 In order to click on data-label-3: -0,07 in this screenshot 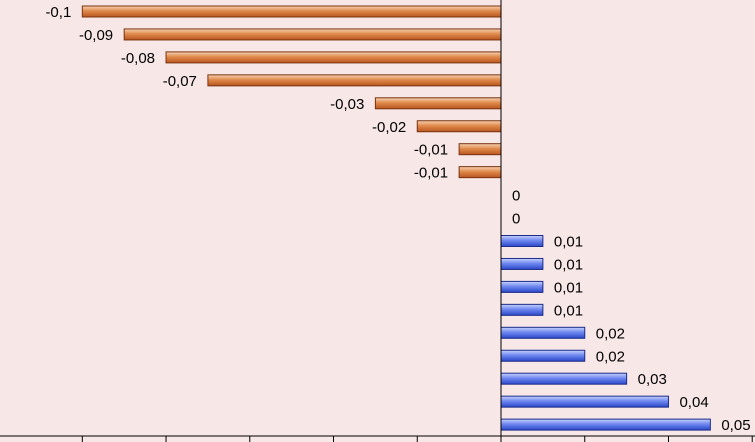, I will do `click(180, 81)`.